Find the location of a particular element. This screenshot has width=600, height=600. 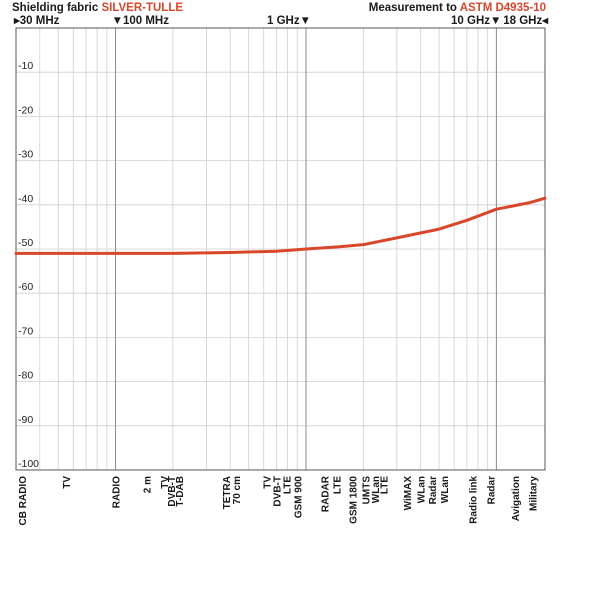

freq-marker: ▸30 MHz is located at coordinates (36, 21).